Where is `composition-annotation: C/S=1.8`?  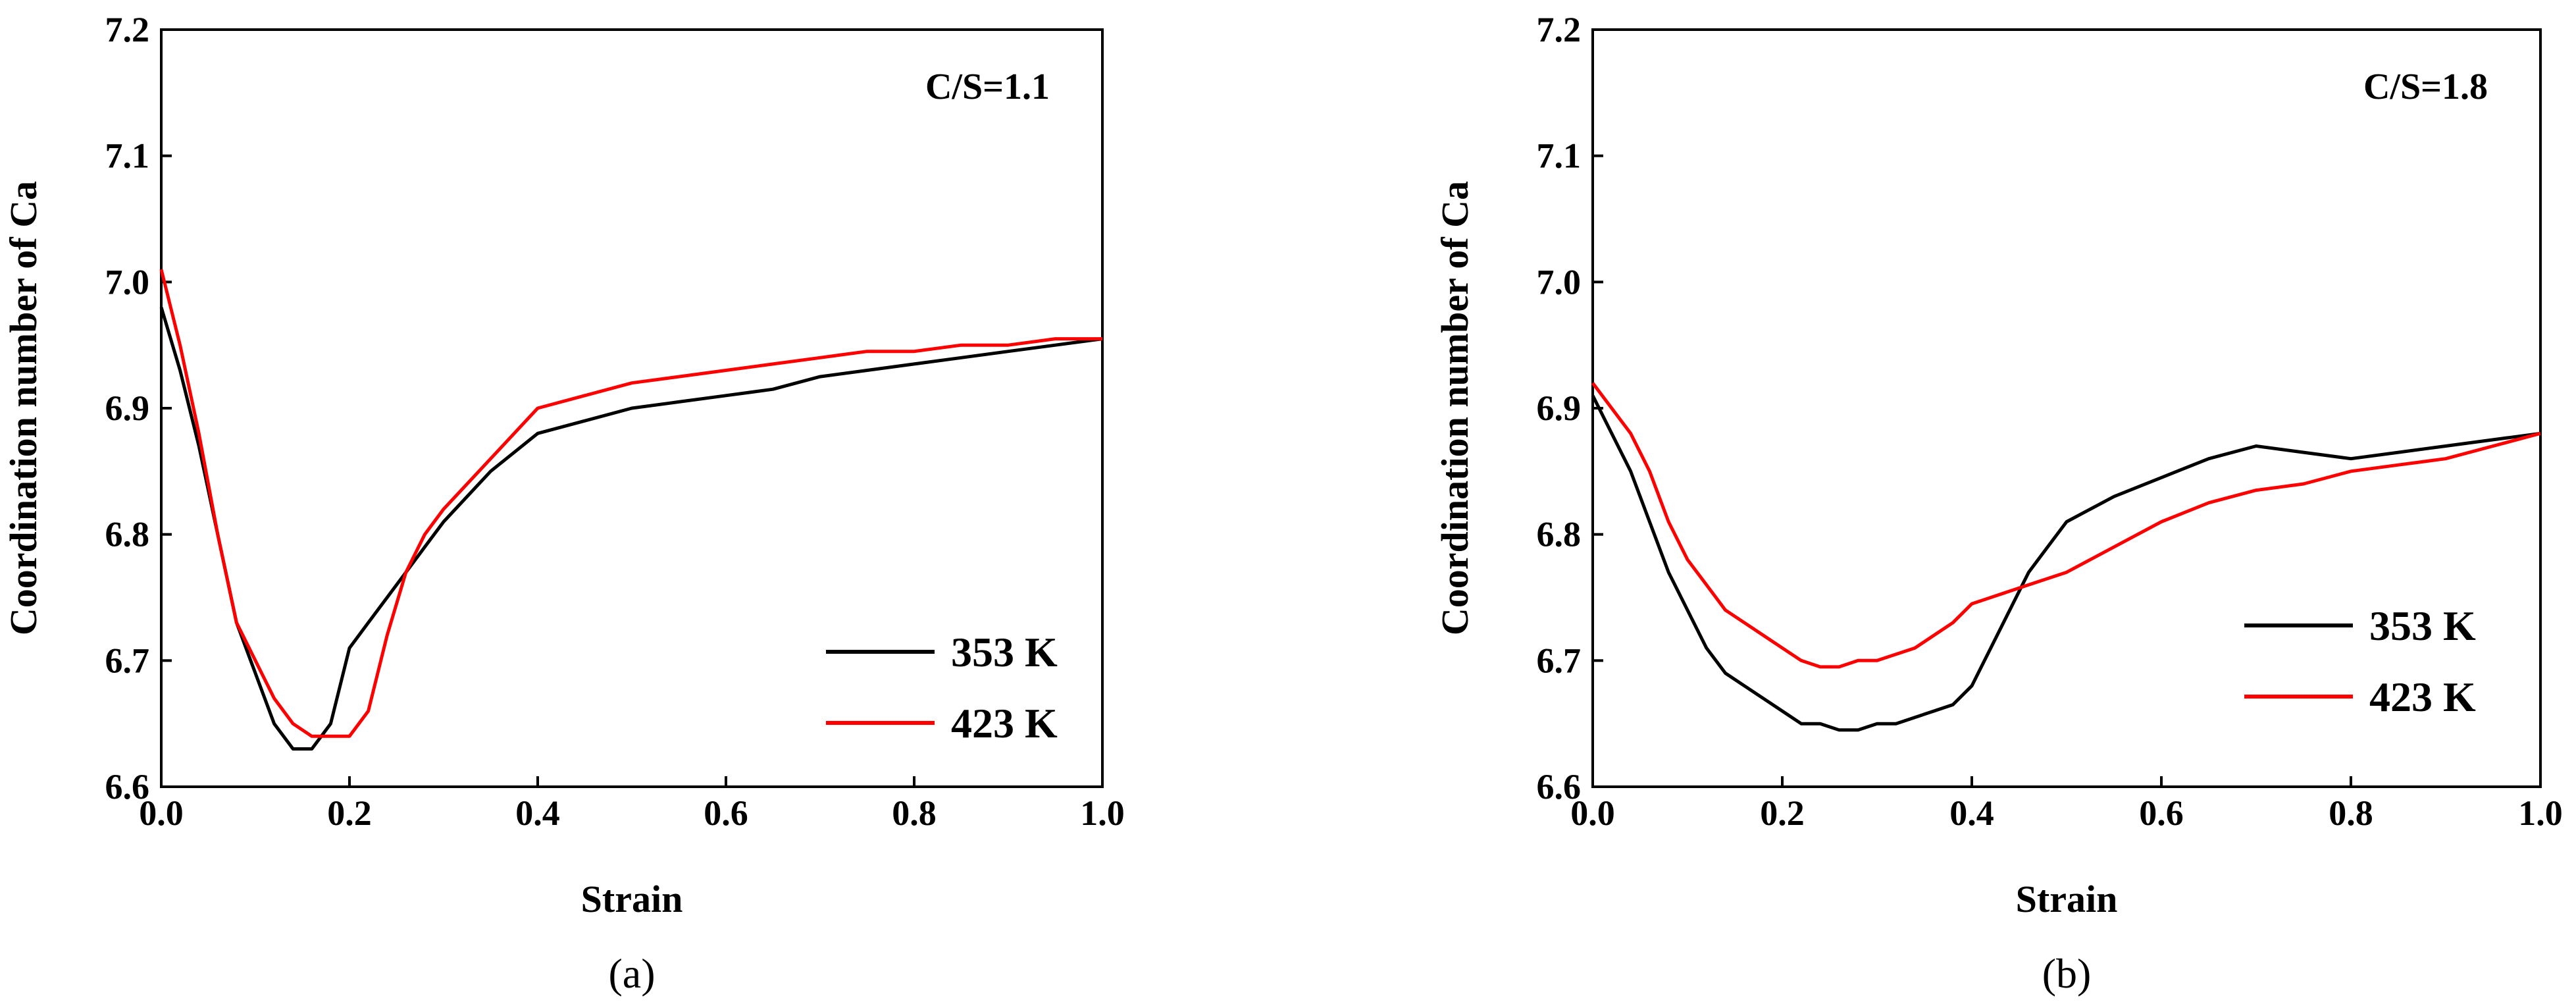 composition-annotation: C/S=1.8 is located at coordinates (2425, 86).